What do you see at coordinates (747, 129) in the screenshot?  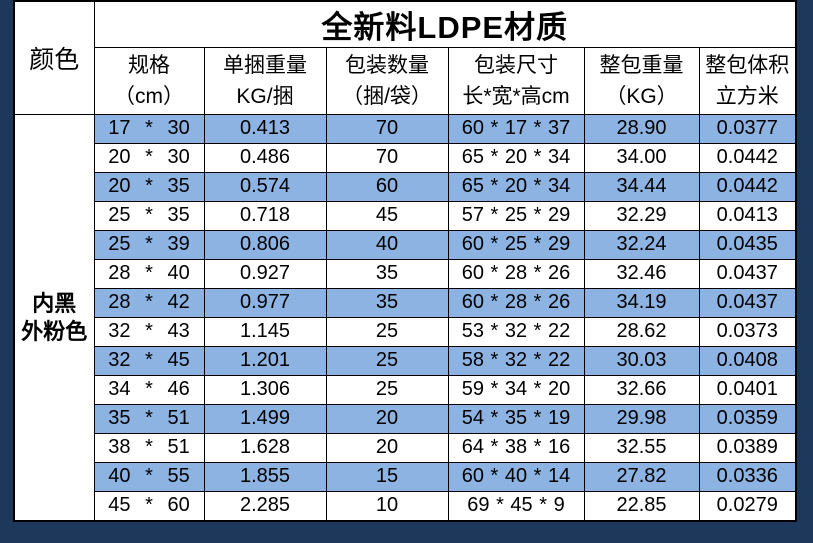 I see `volume-cell: 0.0377` at bounding box center [747, 129].